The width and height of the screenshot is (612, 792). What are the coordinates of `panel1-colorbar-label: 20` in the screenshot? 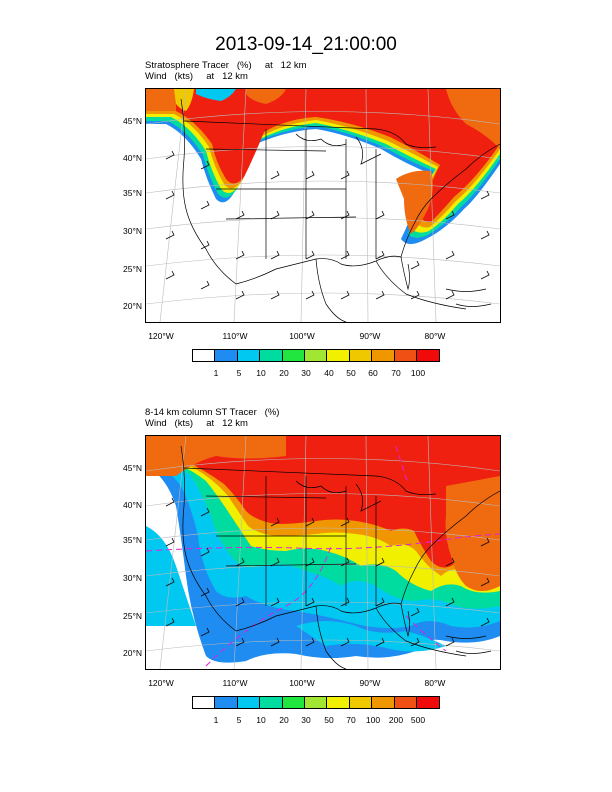 It's located at (284, 373).